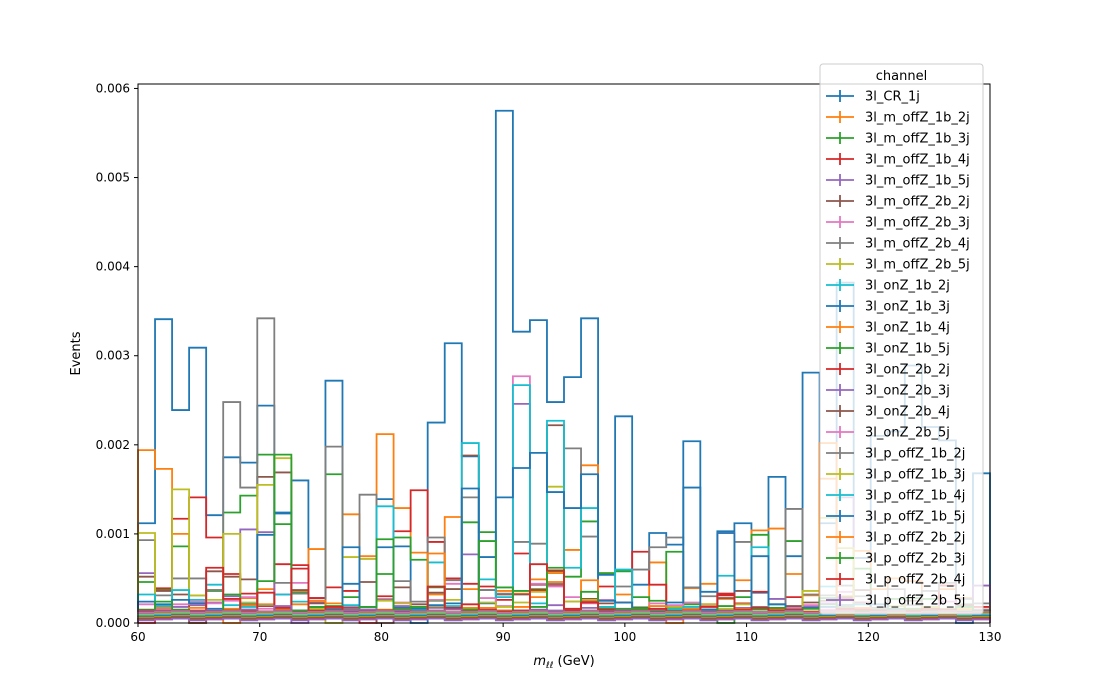 The width and height of the screenshot is (1100, 700). I want to click on legend-item: 3l_m_offZ_1b_3j, so click(898, 139).